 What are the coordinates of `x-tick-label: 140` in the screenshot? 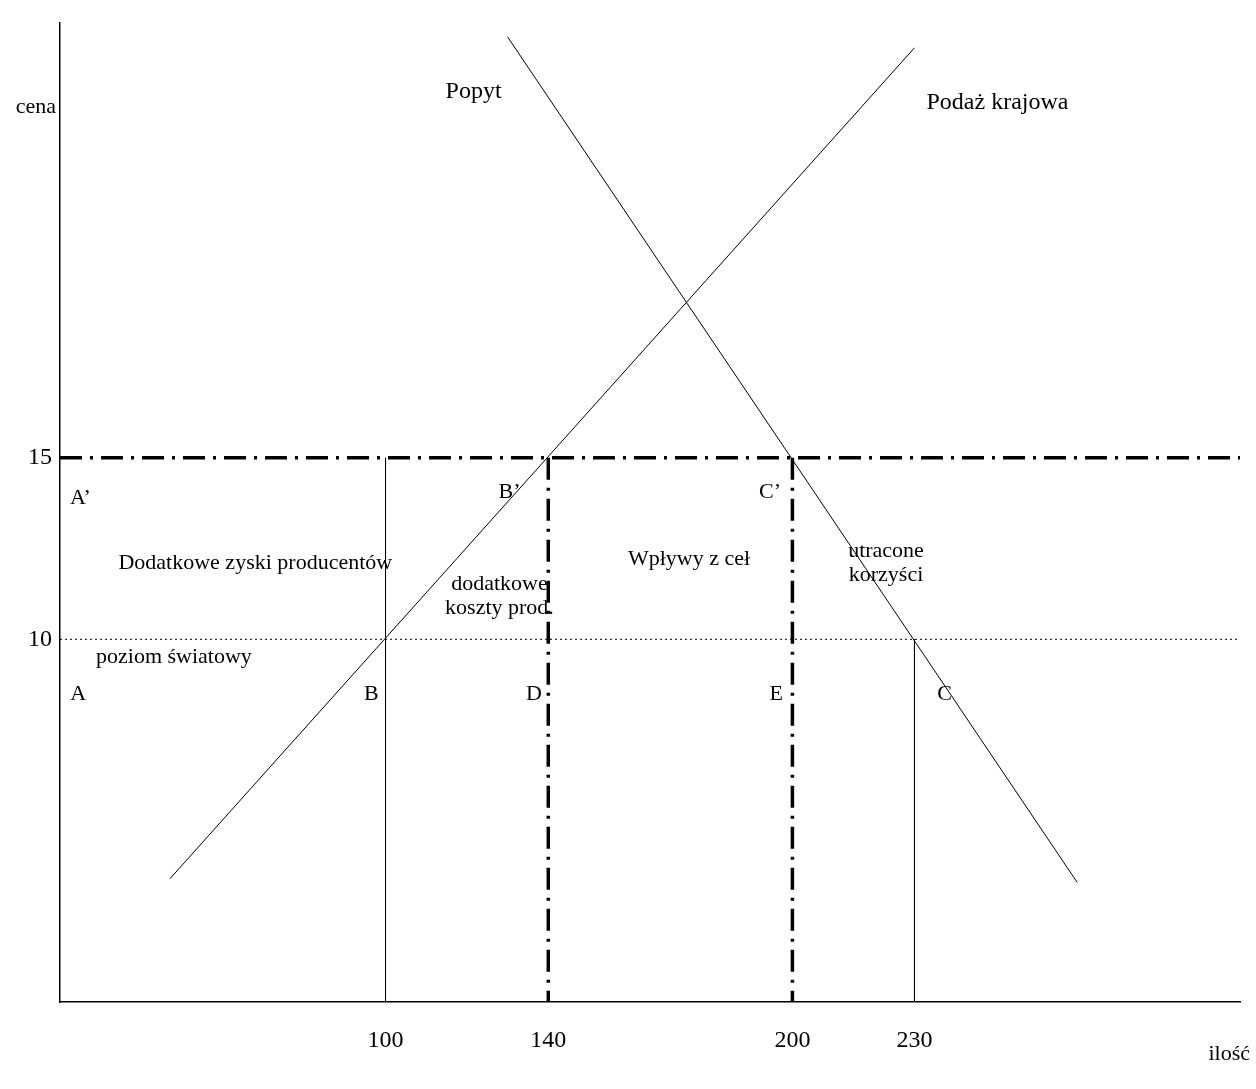 It's located at (548, 1038).